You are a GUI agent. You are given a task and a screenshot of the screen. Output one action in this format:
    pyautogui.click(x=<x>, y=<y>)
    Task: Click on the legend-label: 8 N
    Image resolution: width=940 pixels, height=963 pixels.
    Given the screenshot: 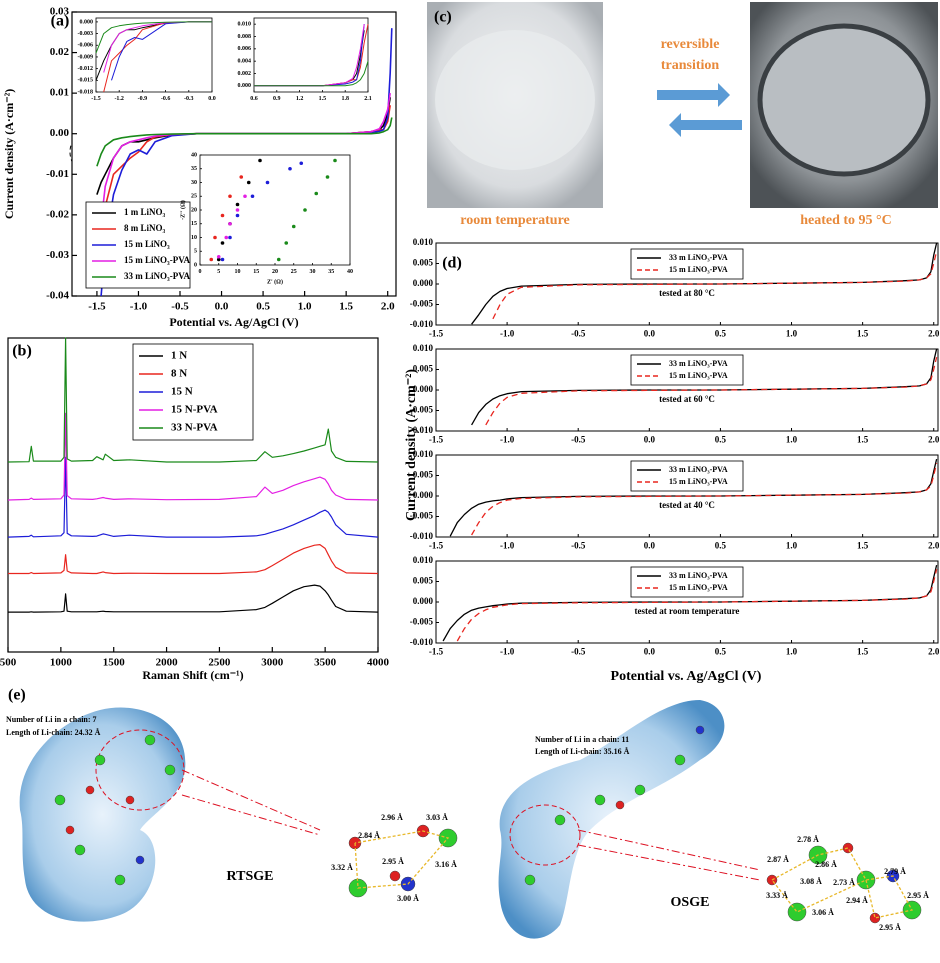 What is the action you would take?
    pyautogui.click(x=179, y=374)
    